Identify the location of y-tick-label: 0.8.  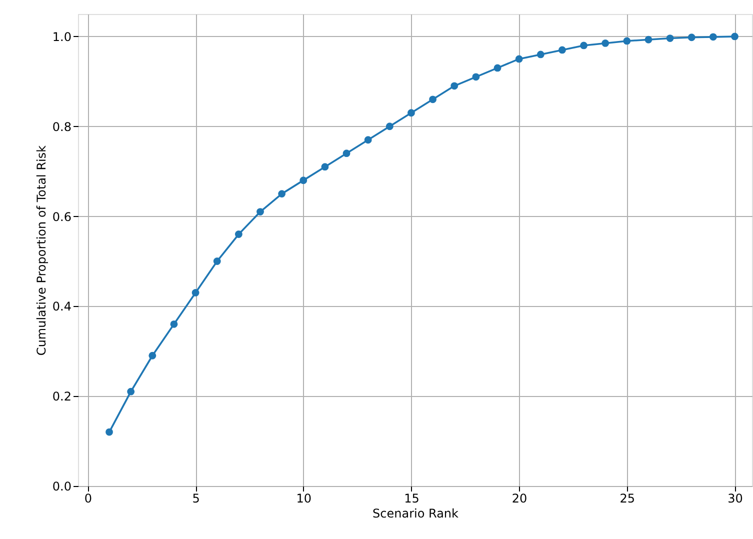
(62, 127).